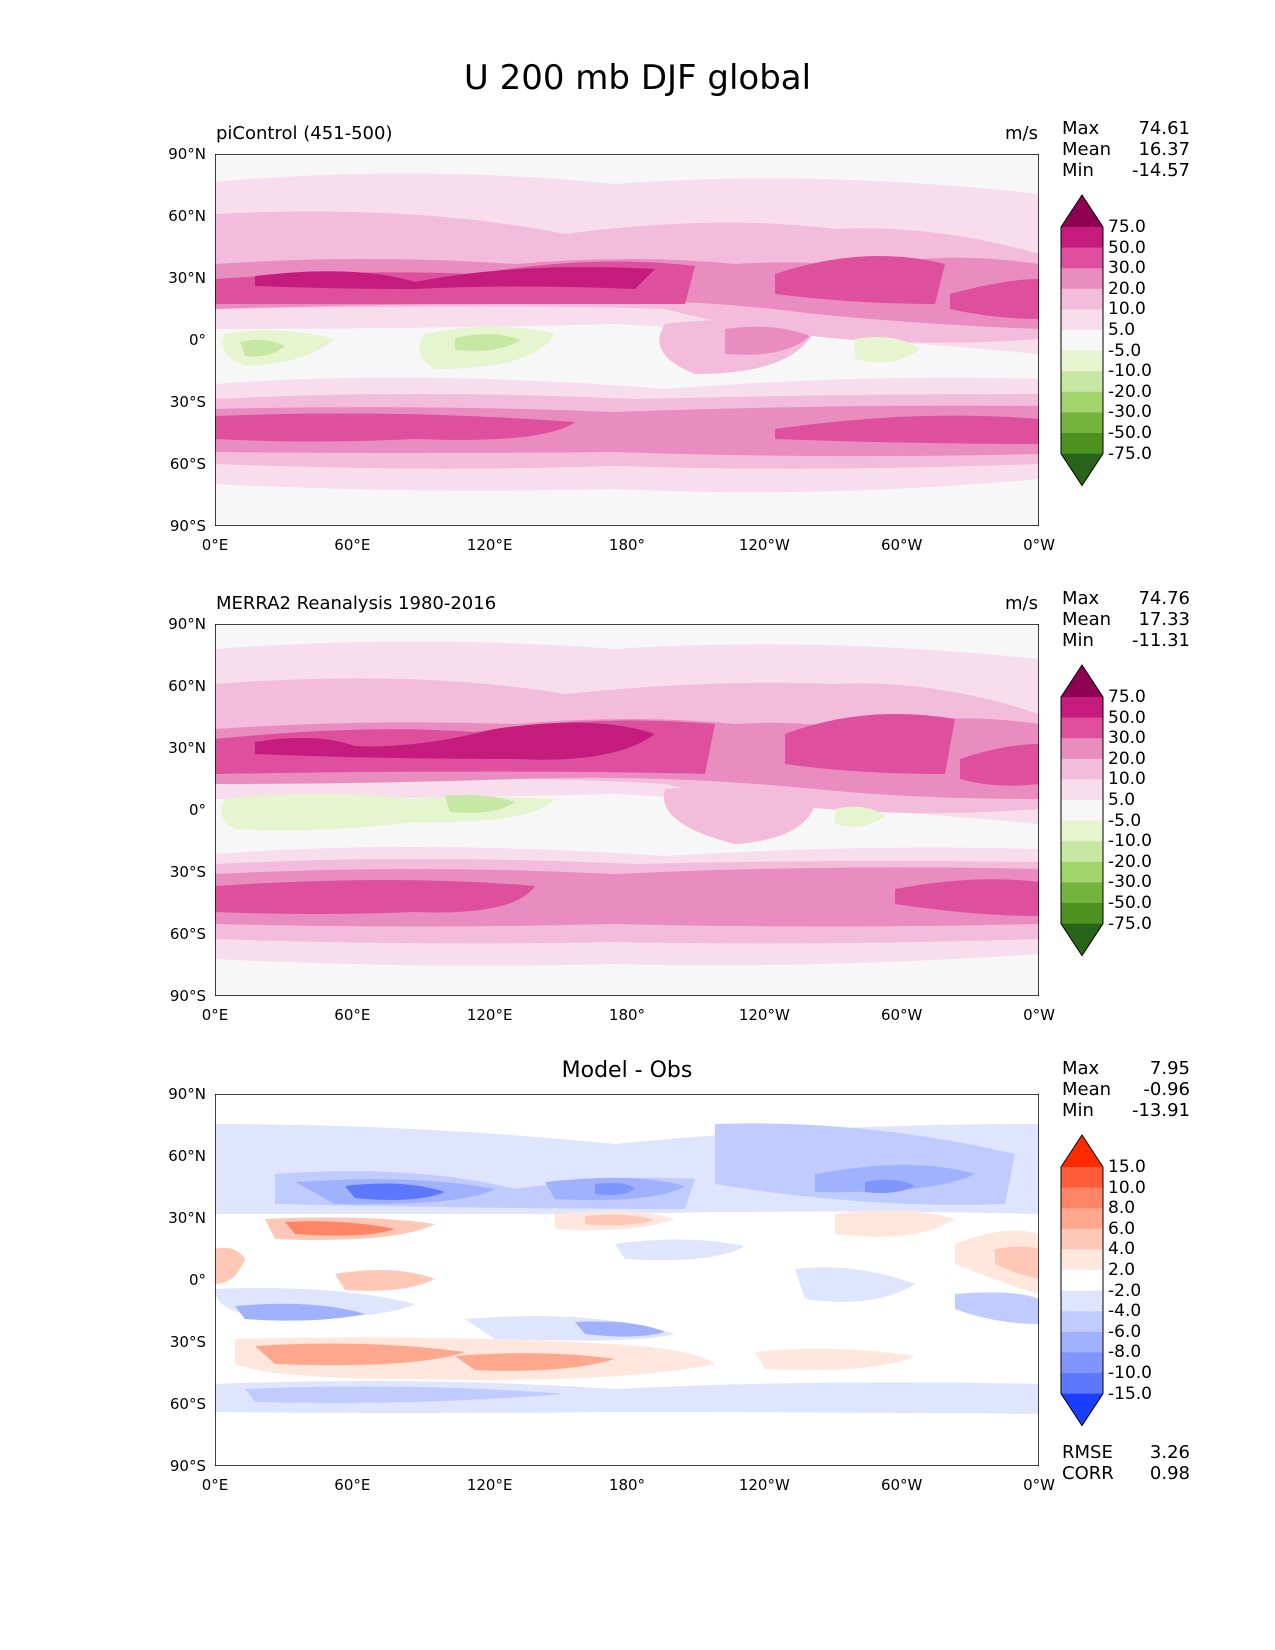  What do you see at coordinates (1160, 1110) in the screenshot?
I see `min-value: -13.91` at bounding box center [1160, 1110].